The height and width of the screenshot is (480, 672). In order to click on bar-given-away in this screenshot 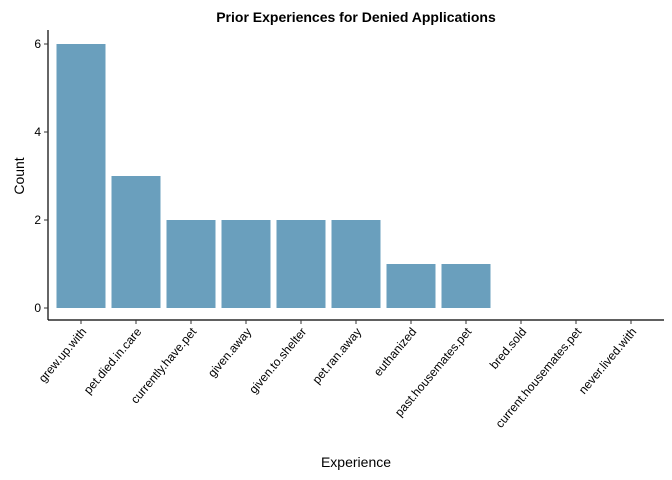, I will do `click(246, 264)`.